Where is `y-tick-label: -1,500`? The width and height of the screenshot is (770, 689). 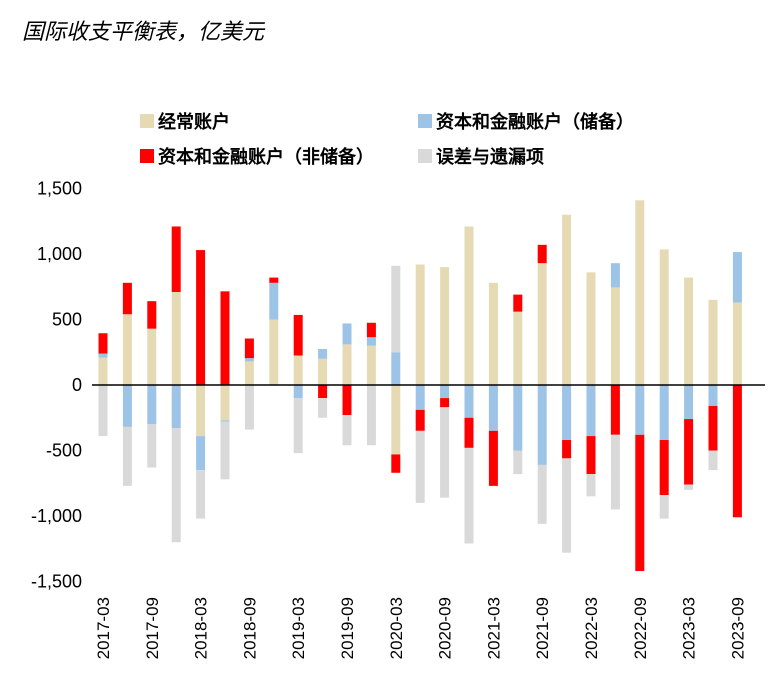
y-tick-label: -1,500 is located at coordinates (56, 582).